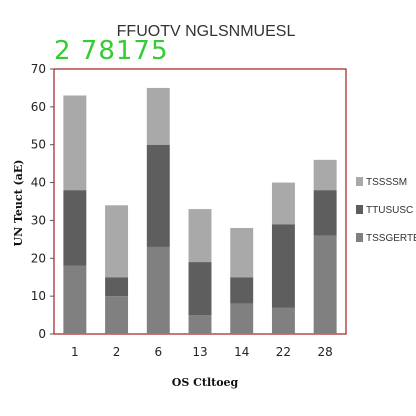 This screenshot has height=416, width=416. What do you see at coordinates (75, 352) in the screenshot?
I see `x-tick-label: 1` at bounding box center [75, 352].